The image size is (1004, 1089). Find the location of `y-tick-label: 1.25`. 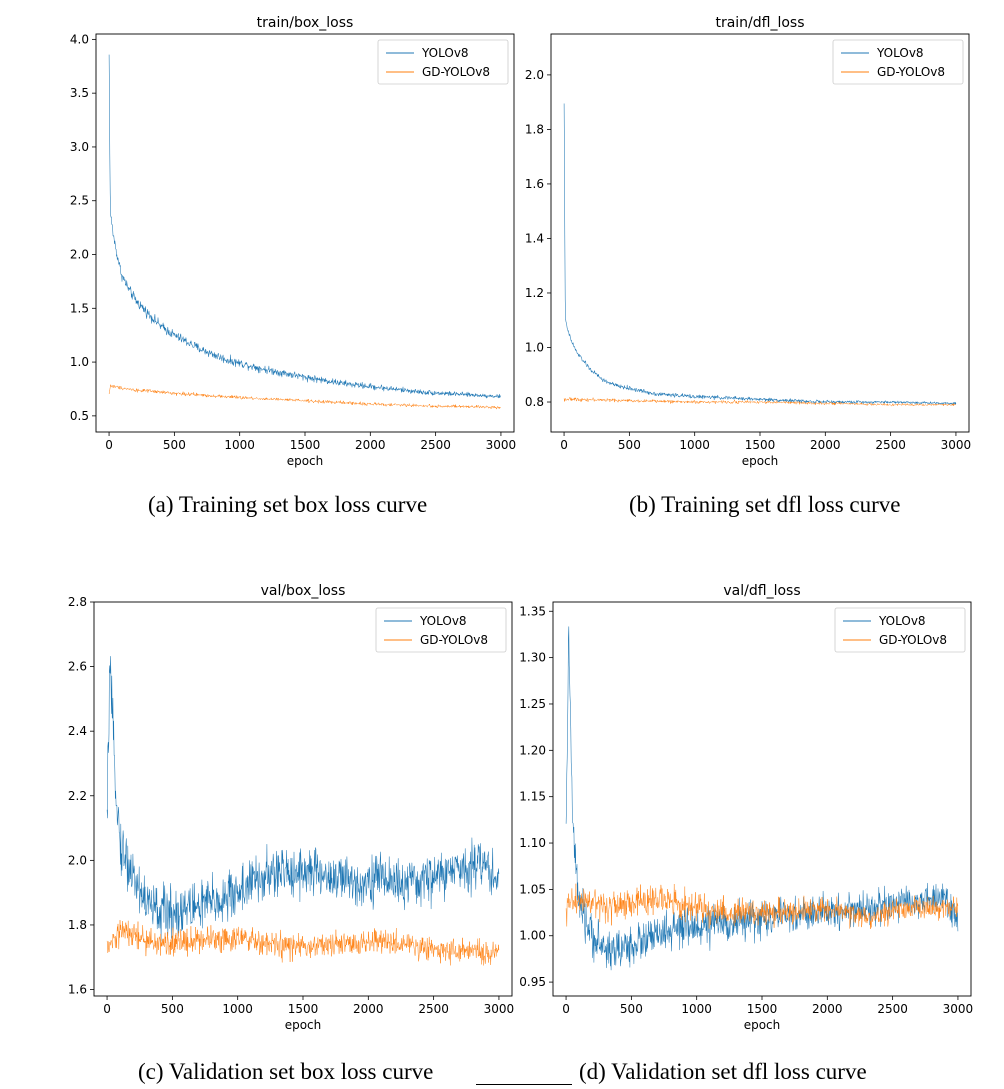

y-tick-label: 1.25 is located at coordinates (532, 704).